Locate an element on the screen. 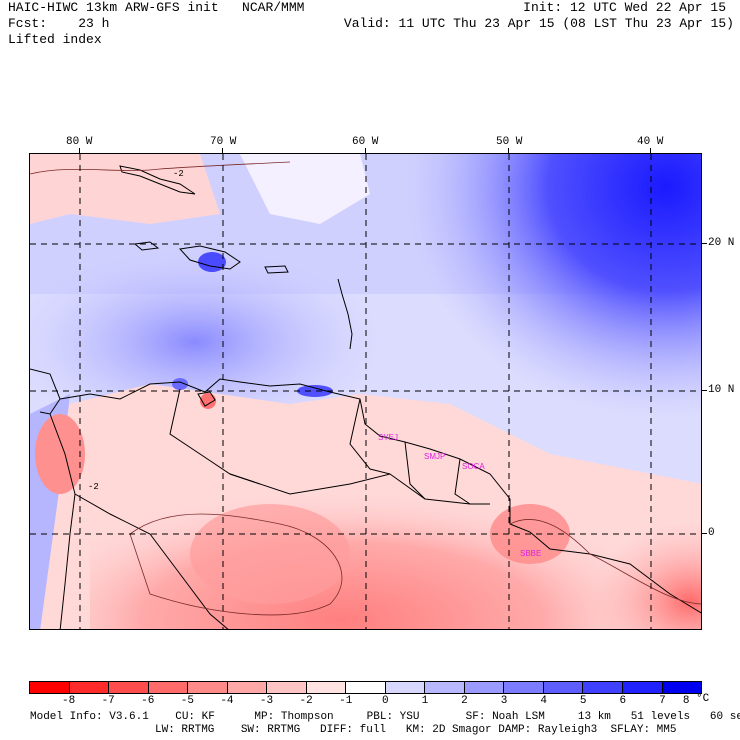 This screenshot has width=740, height=740. lon-tick-60w is located at coordinates (365, 150).